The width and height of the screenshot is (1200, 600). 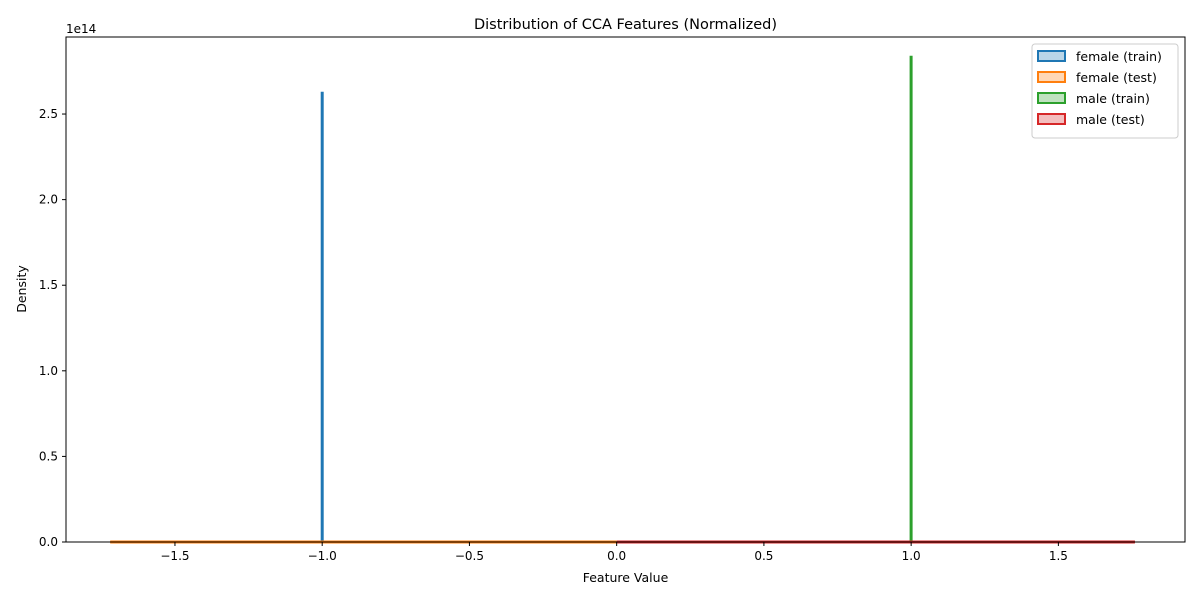 I want to click on x-tick-label: −1.5, so click(x=174, y=556).